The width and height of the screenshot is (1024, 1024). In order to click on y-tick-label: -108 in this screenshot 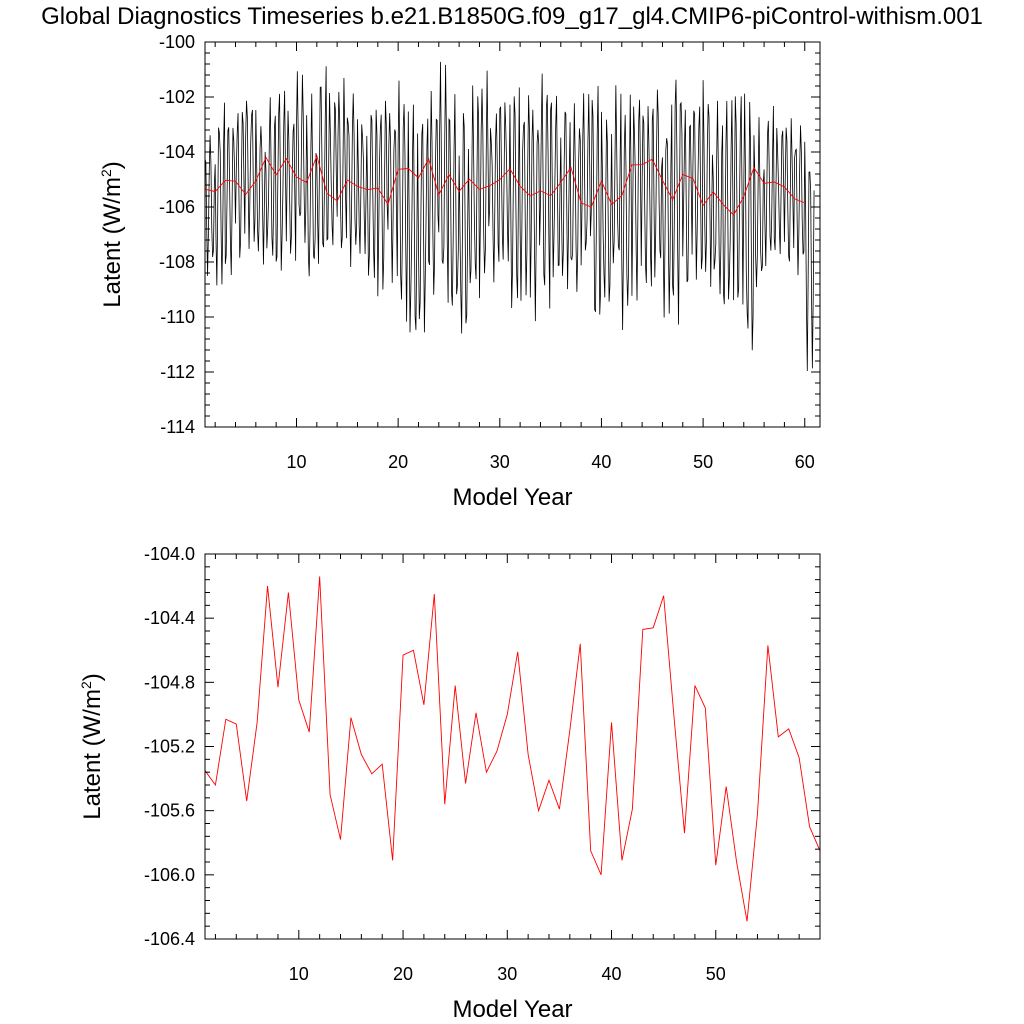, I will do `click(177, 262)`.